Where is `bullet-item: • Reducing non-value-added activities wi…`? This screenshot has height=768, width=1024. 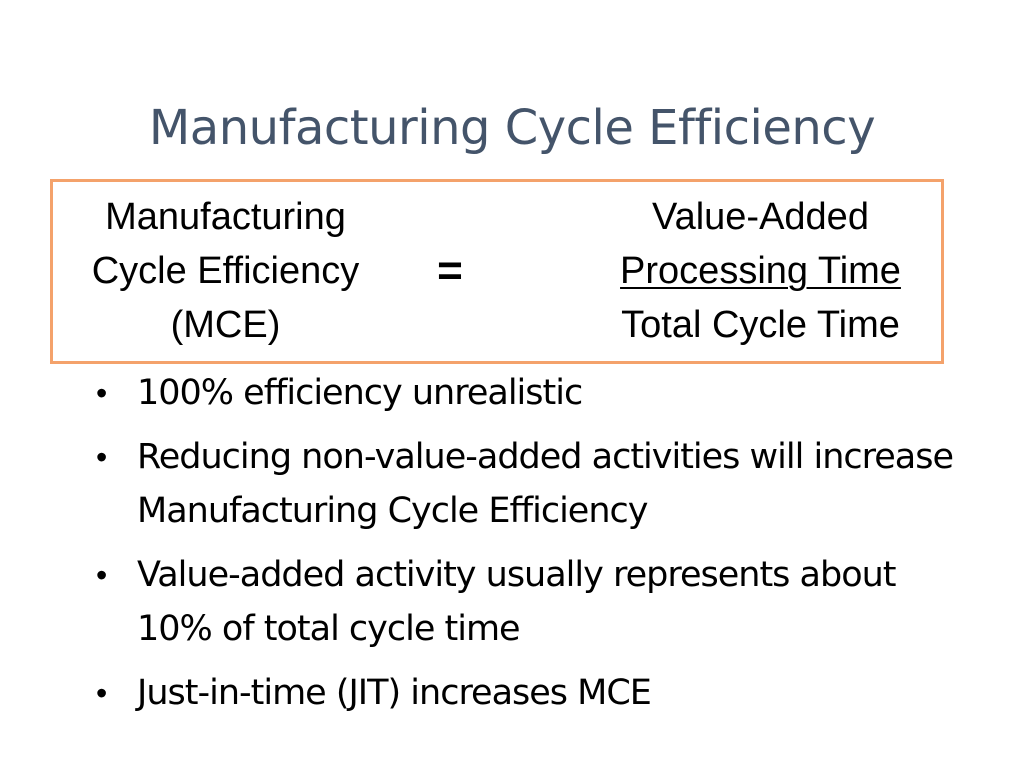 bullet-item: • Reducing non-value-added activities wi… is located at coordinates (536, 484).